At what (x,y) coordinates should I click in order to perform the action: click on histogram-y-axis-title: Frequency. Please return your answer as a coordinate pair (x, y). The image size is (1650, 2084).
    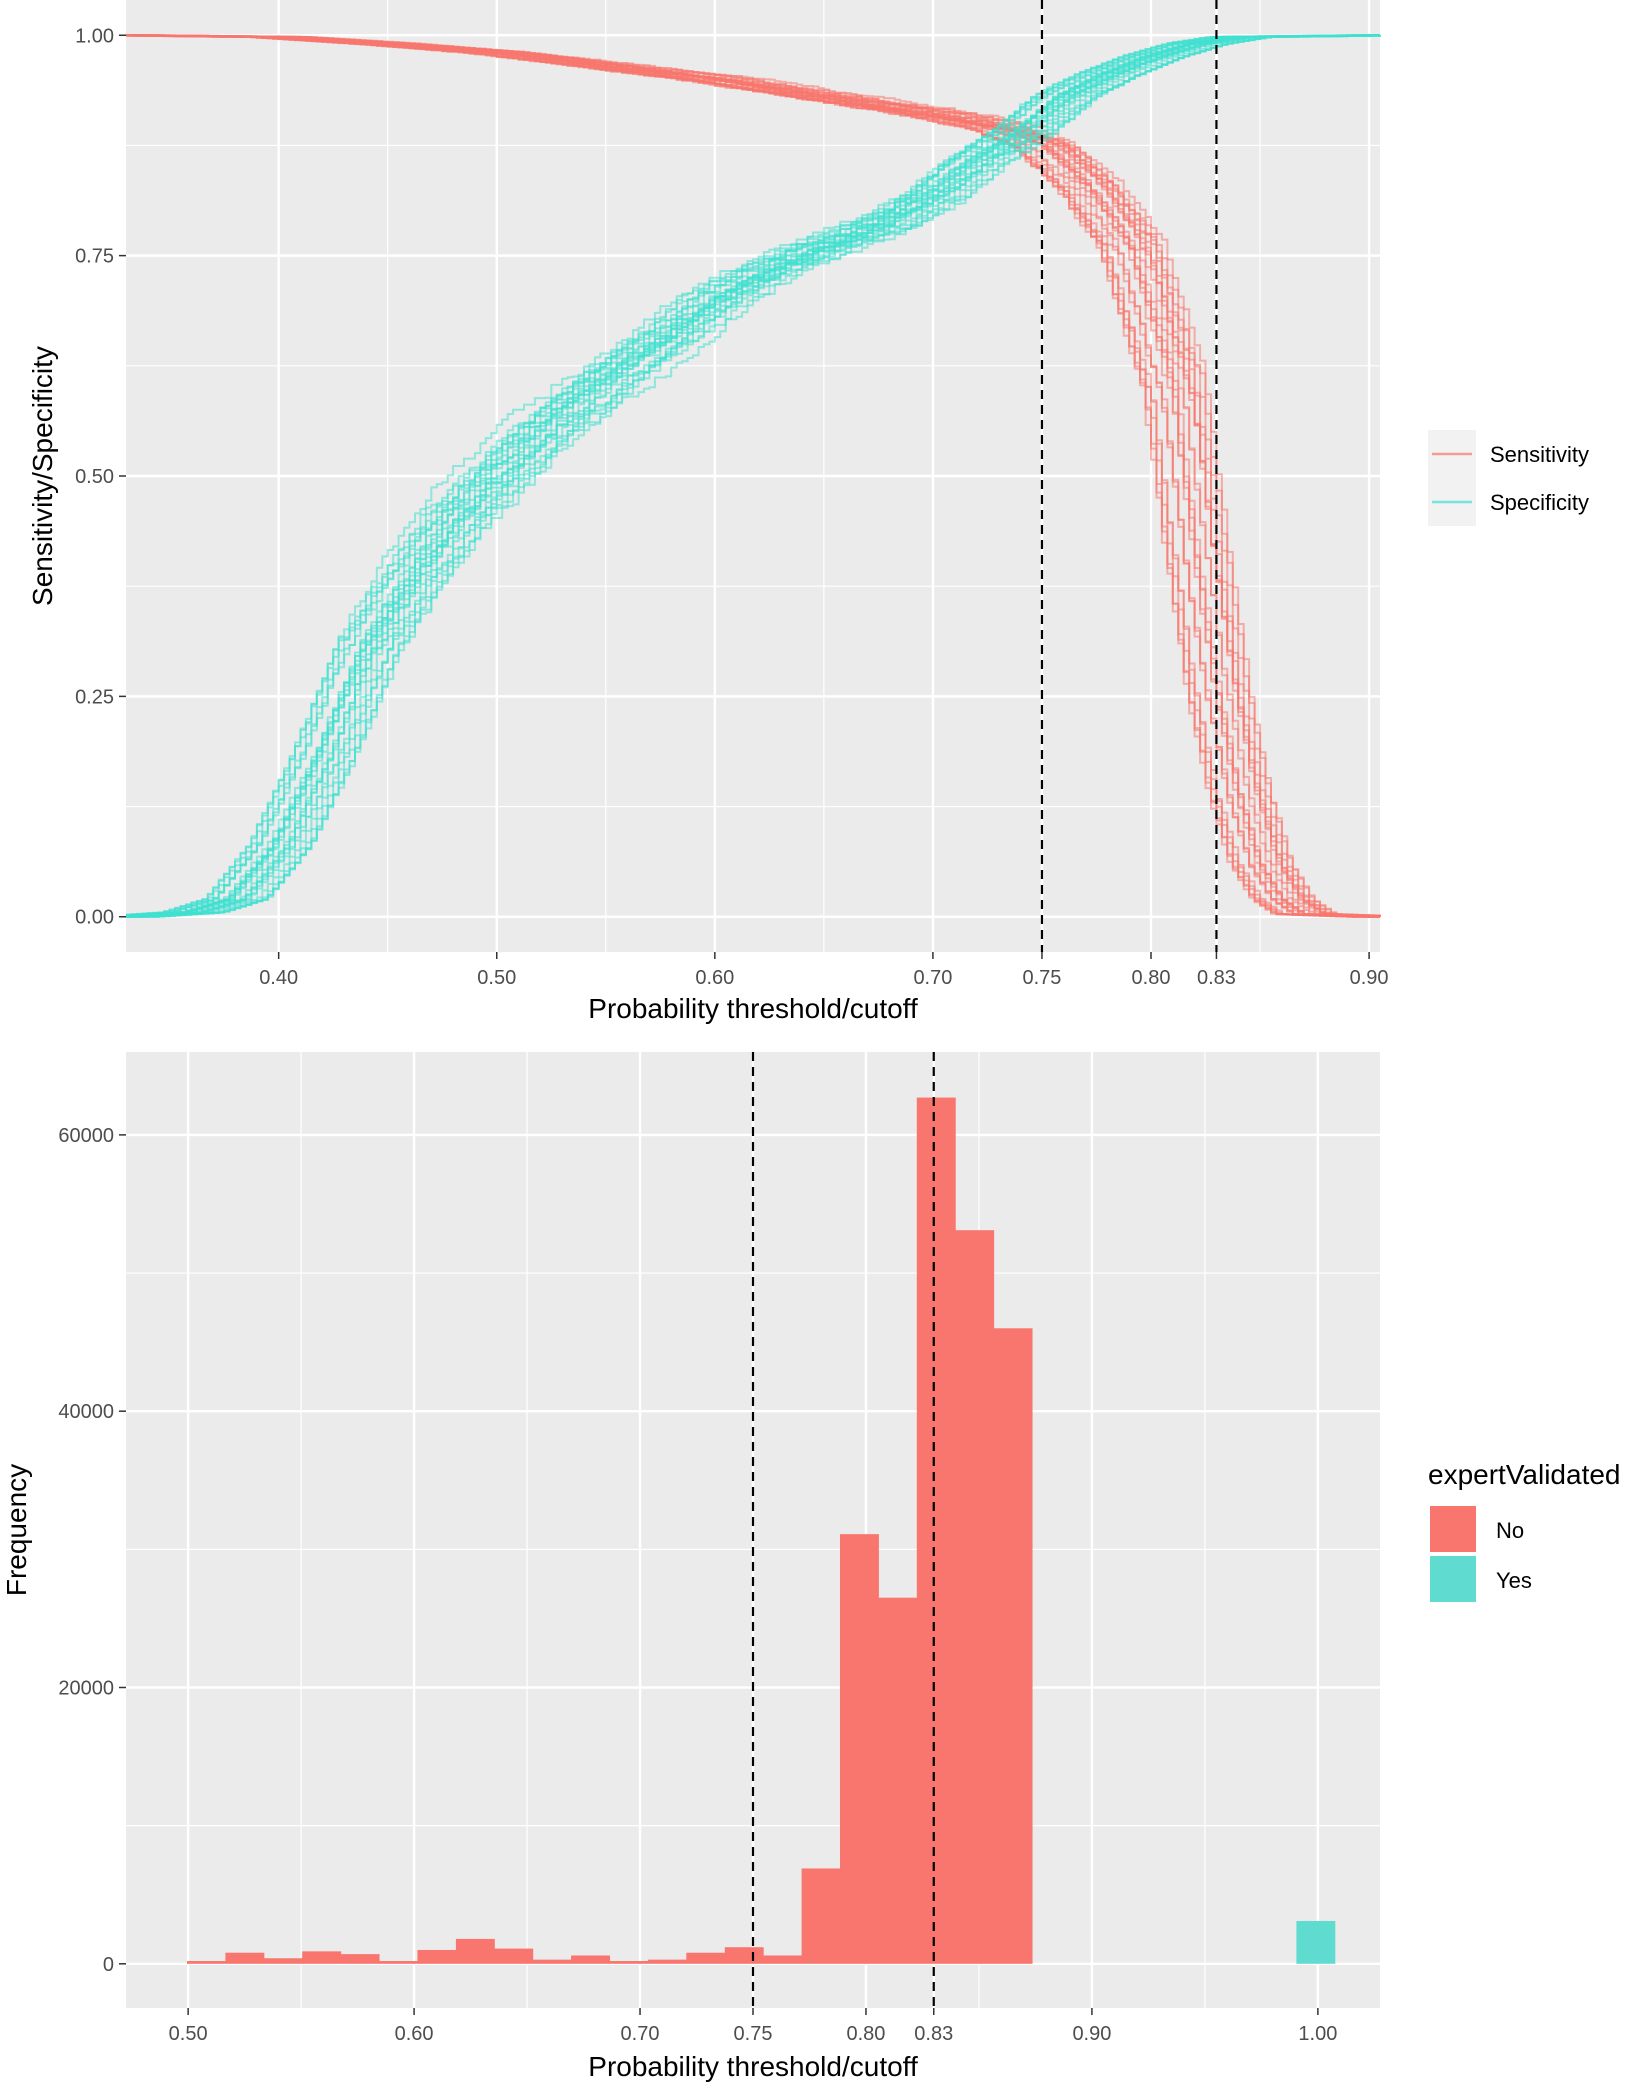
    Looking at the image, I should click on (16, 1530).